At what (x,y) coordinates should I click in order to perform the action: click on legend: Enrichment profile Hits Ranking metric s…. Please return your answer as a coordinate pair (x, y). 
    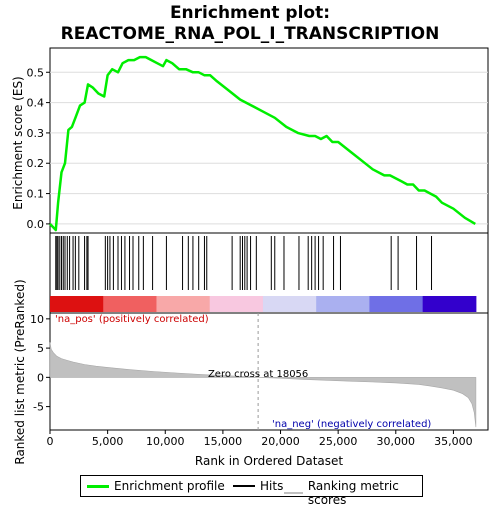
    Looking at the image, I should click on (251, 491).